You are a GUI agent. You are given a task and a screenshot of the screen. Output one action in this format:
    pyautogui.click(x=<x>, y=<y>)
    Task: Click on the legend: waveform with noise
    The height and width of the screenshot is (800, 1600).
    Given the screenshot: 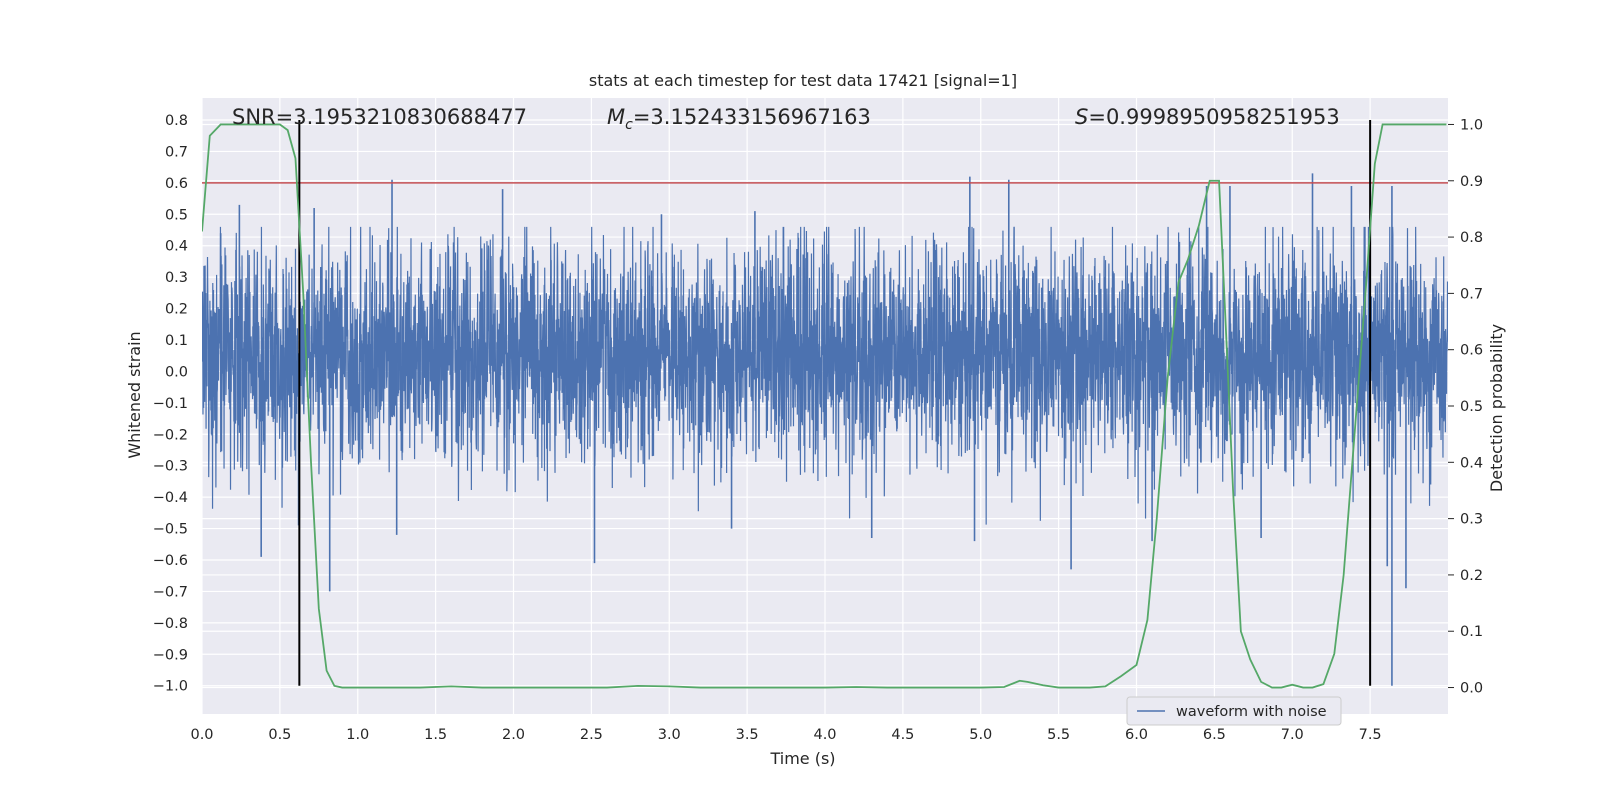 What is the action you would take?
    pyautogui.click(x=1234, y=711)
    